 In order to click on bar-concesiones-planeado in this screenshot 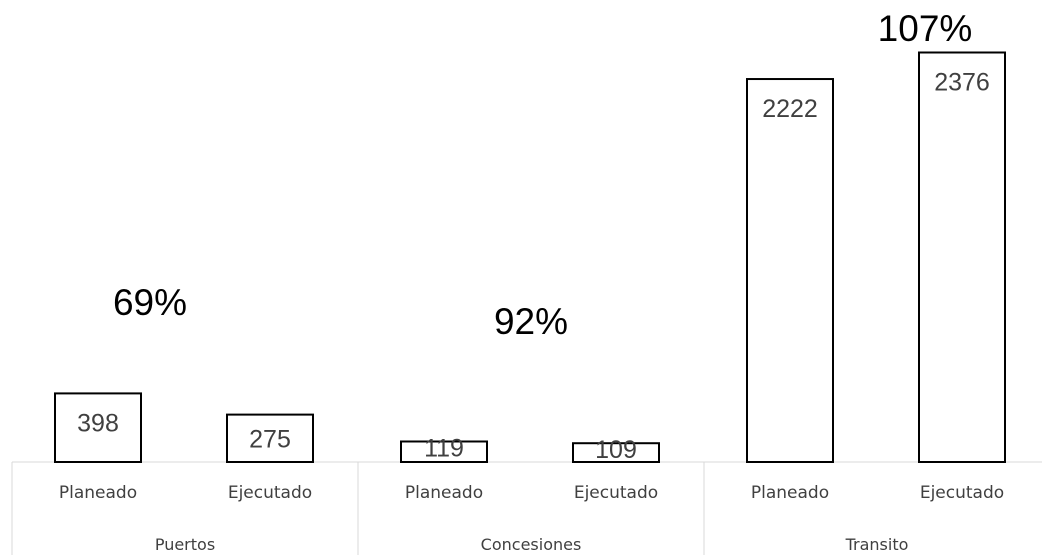, I will do `click(444, 452)`.